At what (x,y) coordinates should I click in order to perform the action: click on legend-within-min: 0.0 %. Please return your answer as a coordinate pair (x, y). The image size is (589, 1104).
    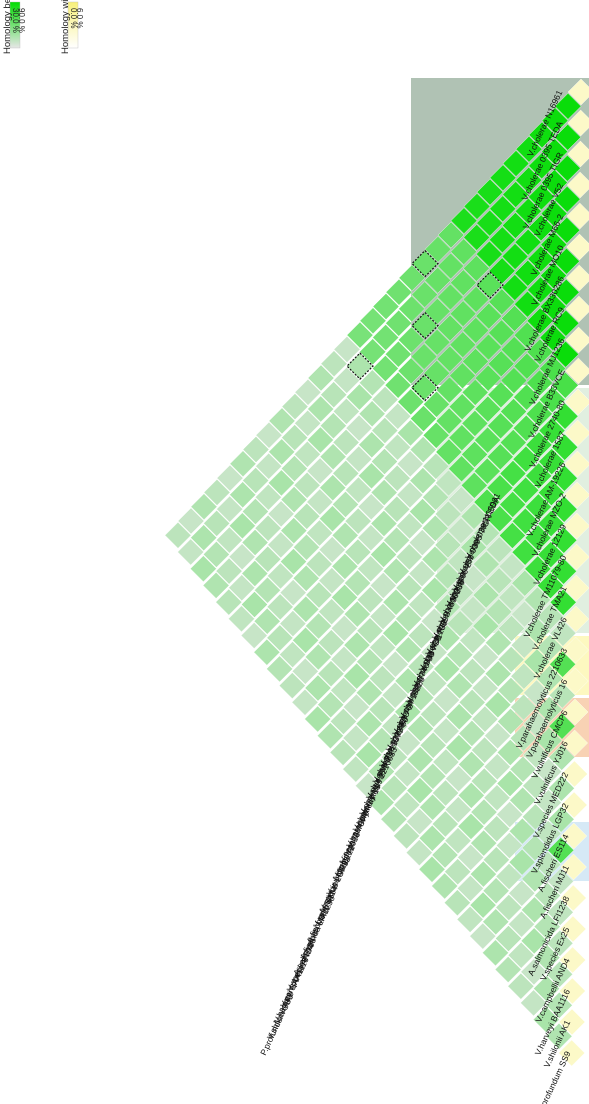
    Looking at the image, I should click on (73, 18).